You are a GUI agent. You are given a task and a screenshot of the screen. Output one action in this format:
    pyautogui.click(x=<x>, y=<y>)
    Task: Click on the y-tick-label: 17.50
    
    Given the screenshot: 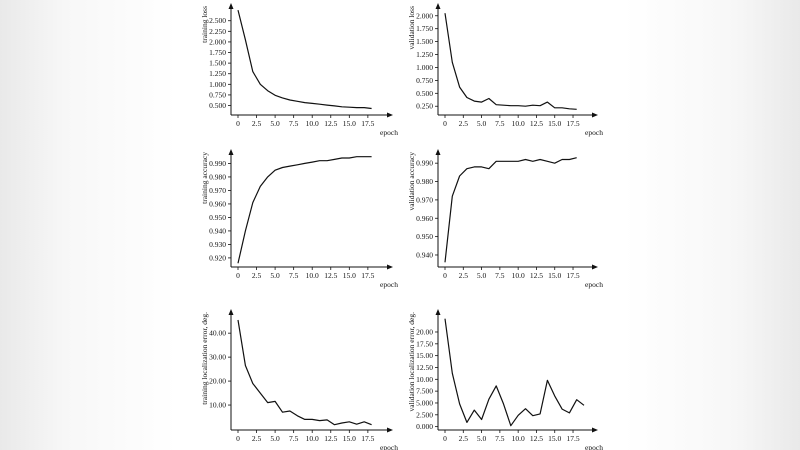 What is the action you would take?
    pyautogui.click(x=424, y=343)
    